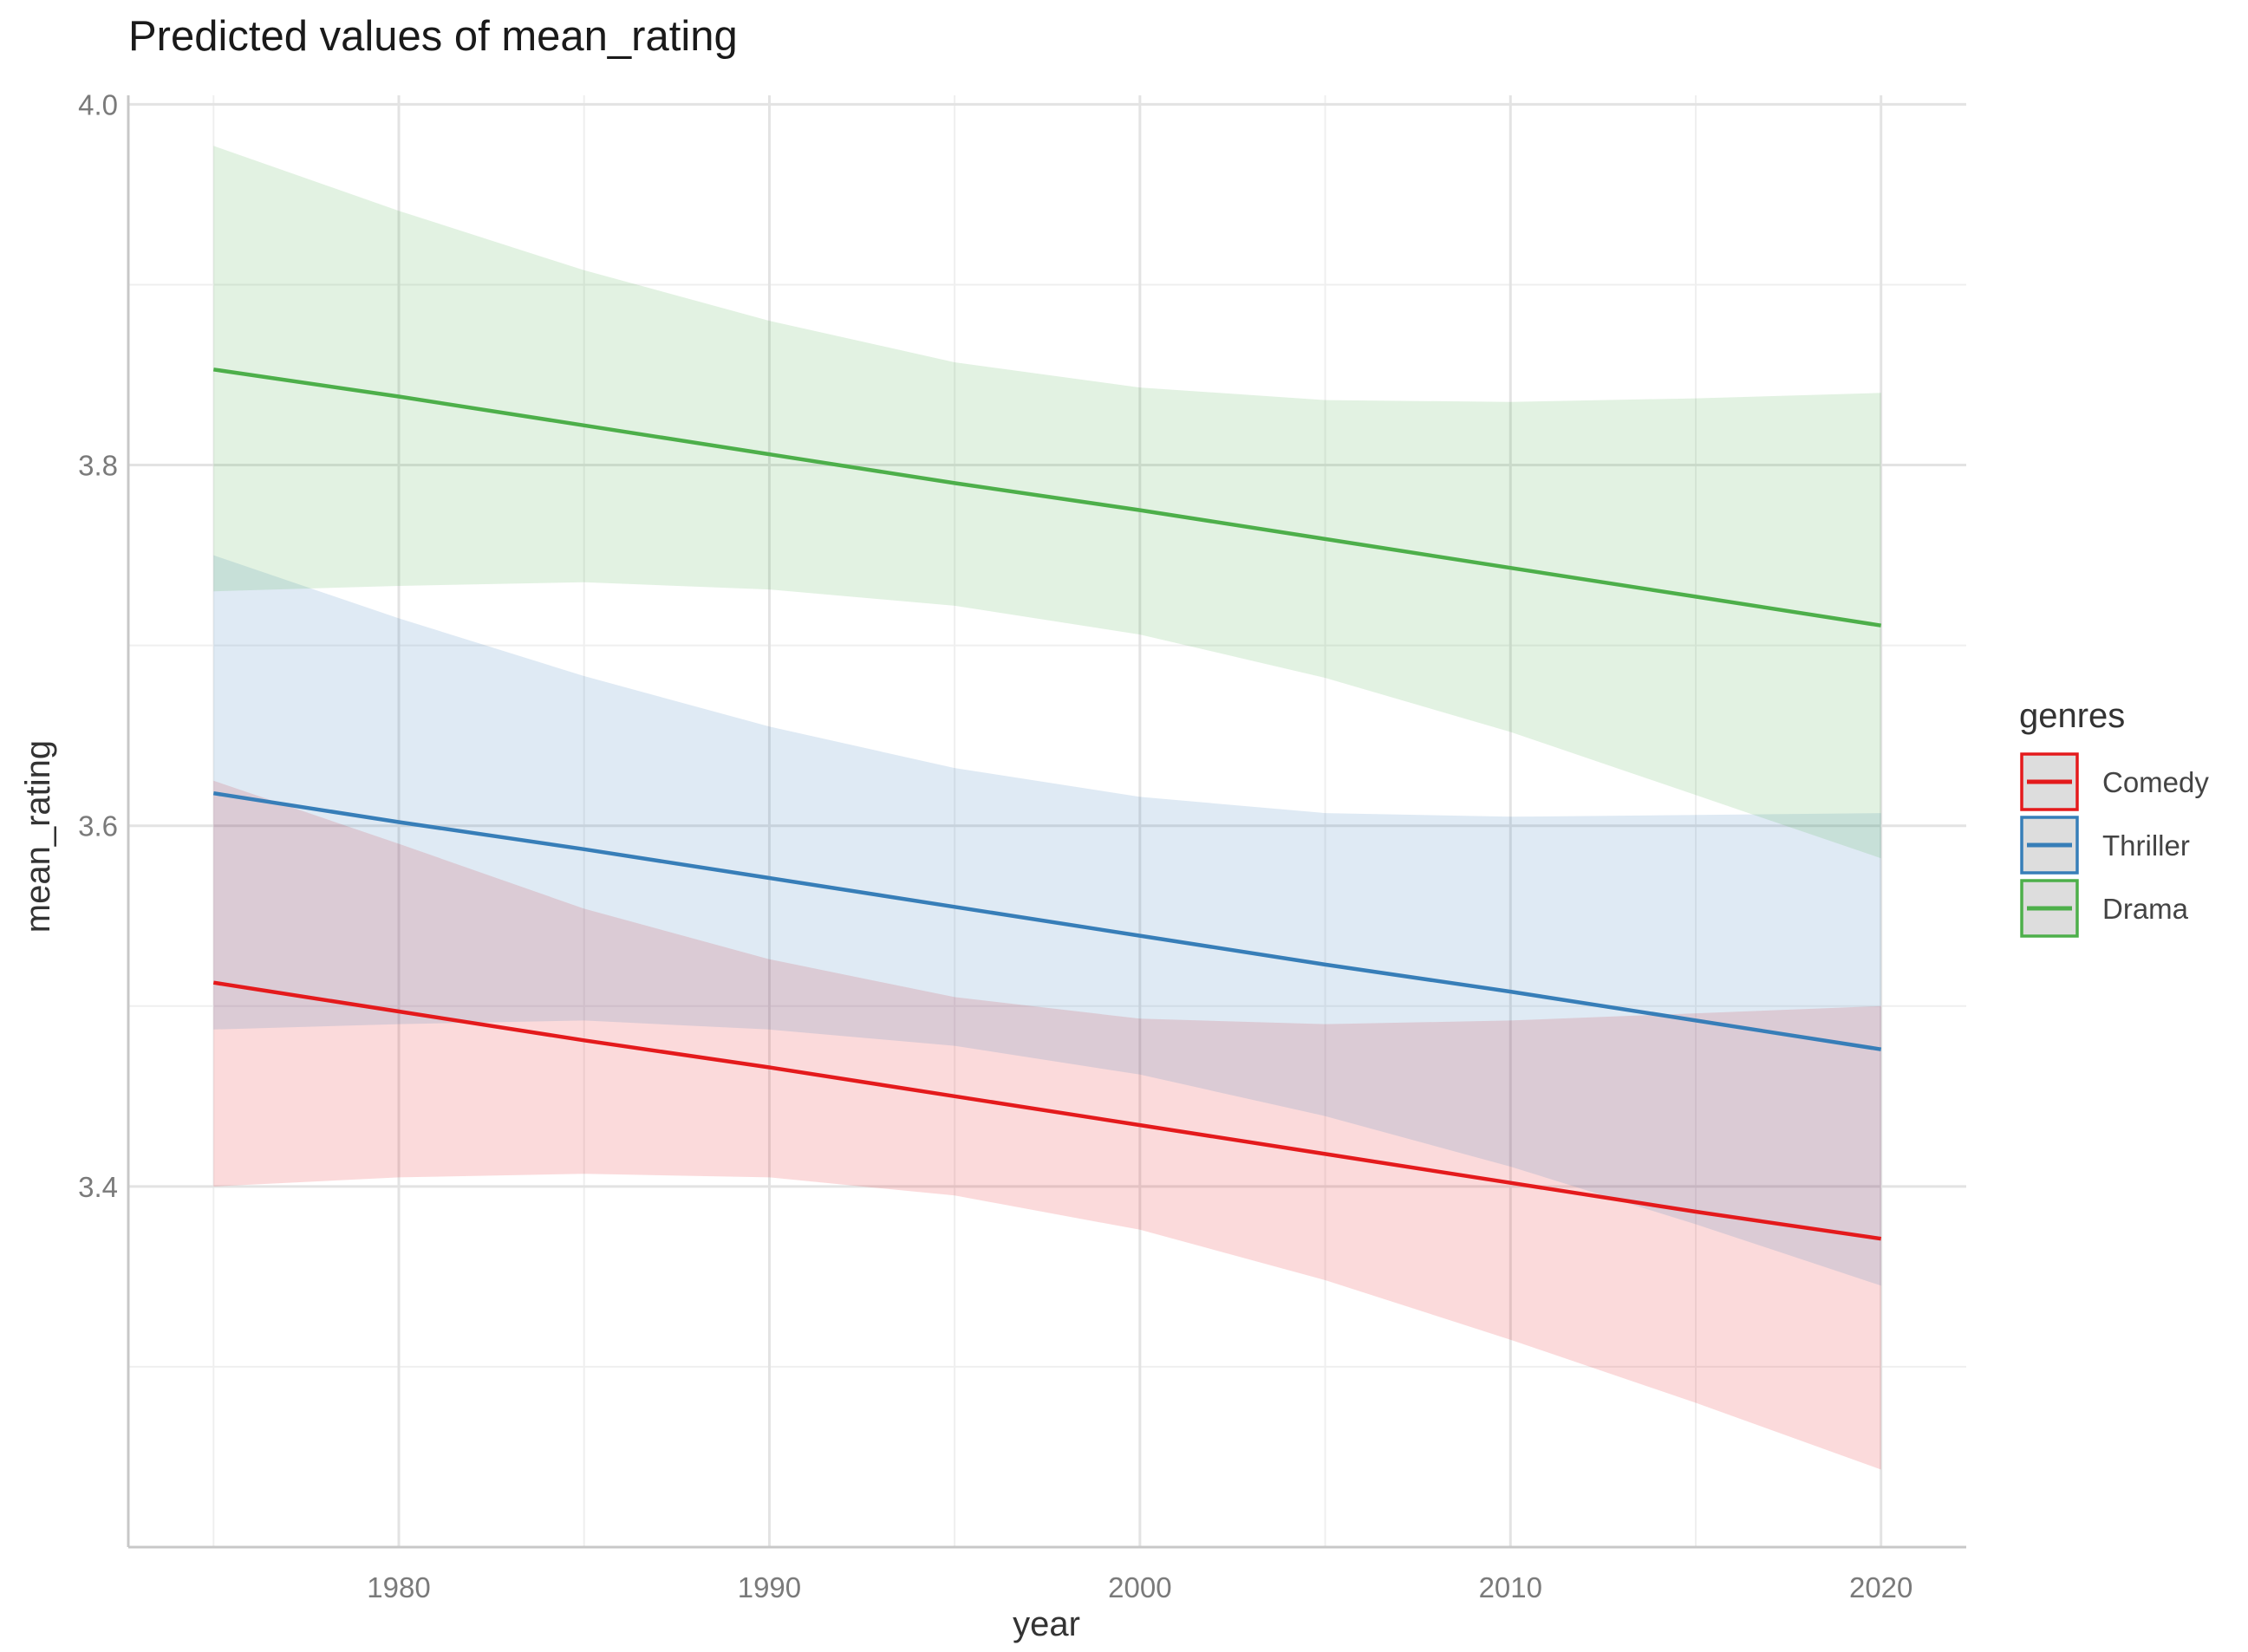 The height and width of the screenshot is (1652, 2248). Describe the element at coordinates (1047, 1110) in the screenshot. I see `comedy-series-line` at that location.